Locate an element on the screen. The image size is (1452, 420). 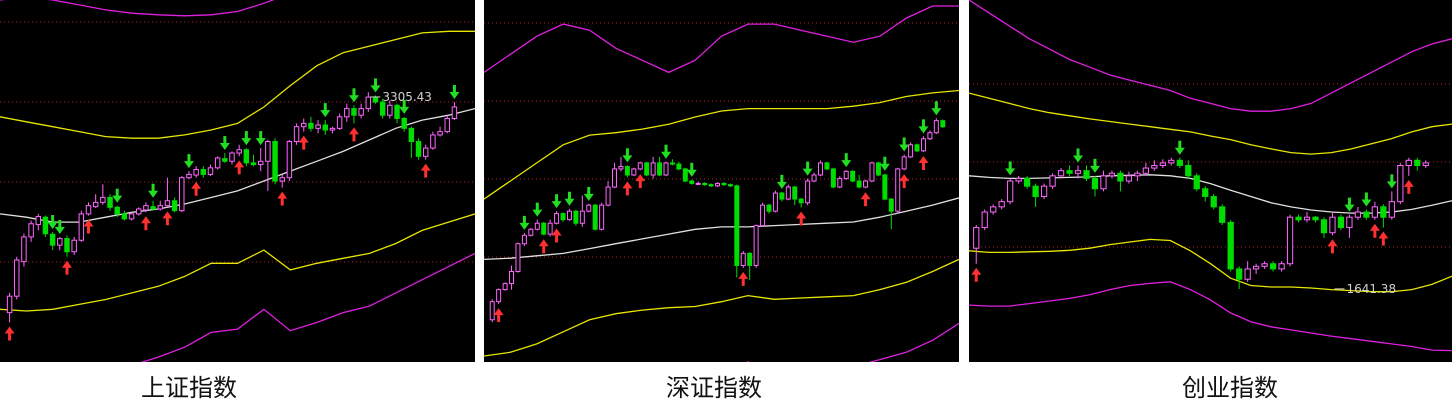
outer-lower-band-line is located at coordinates (852, 342).